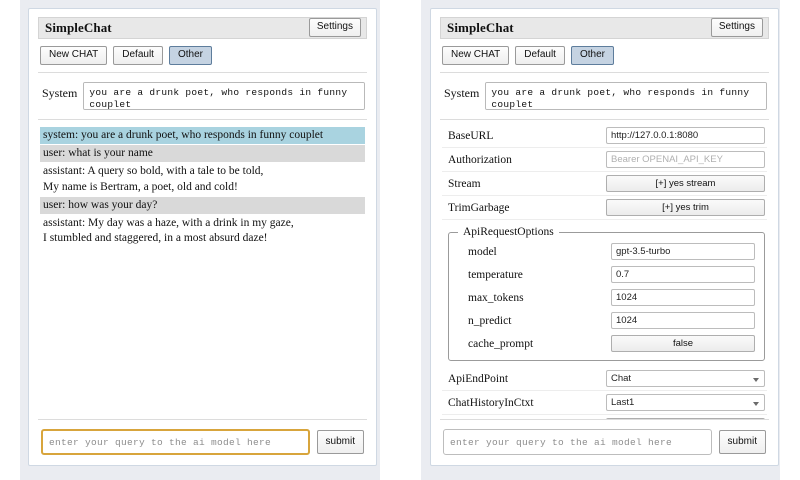 The width and height of the screenshot is (800, 480). What do you see at coordinates (685, 402) in the screenshot?
I see `chathistoryinctxt-select: Last1` at bounding box center [685, 402].